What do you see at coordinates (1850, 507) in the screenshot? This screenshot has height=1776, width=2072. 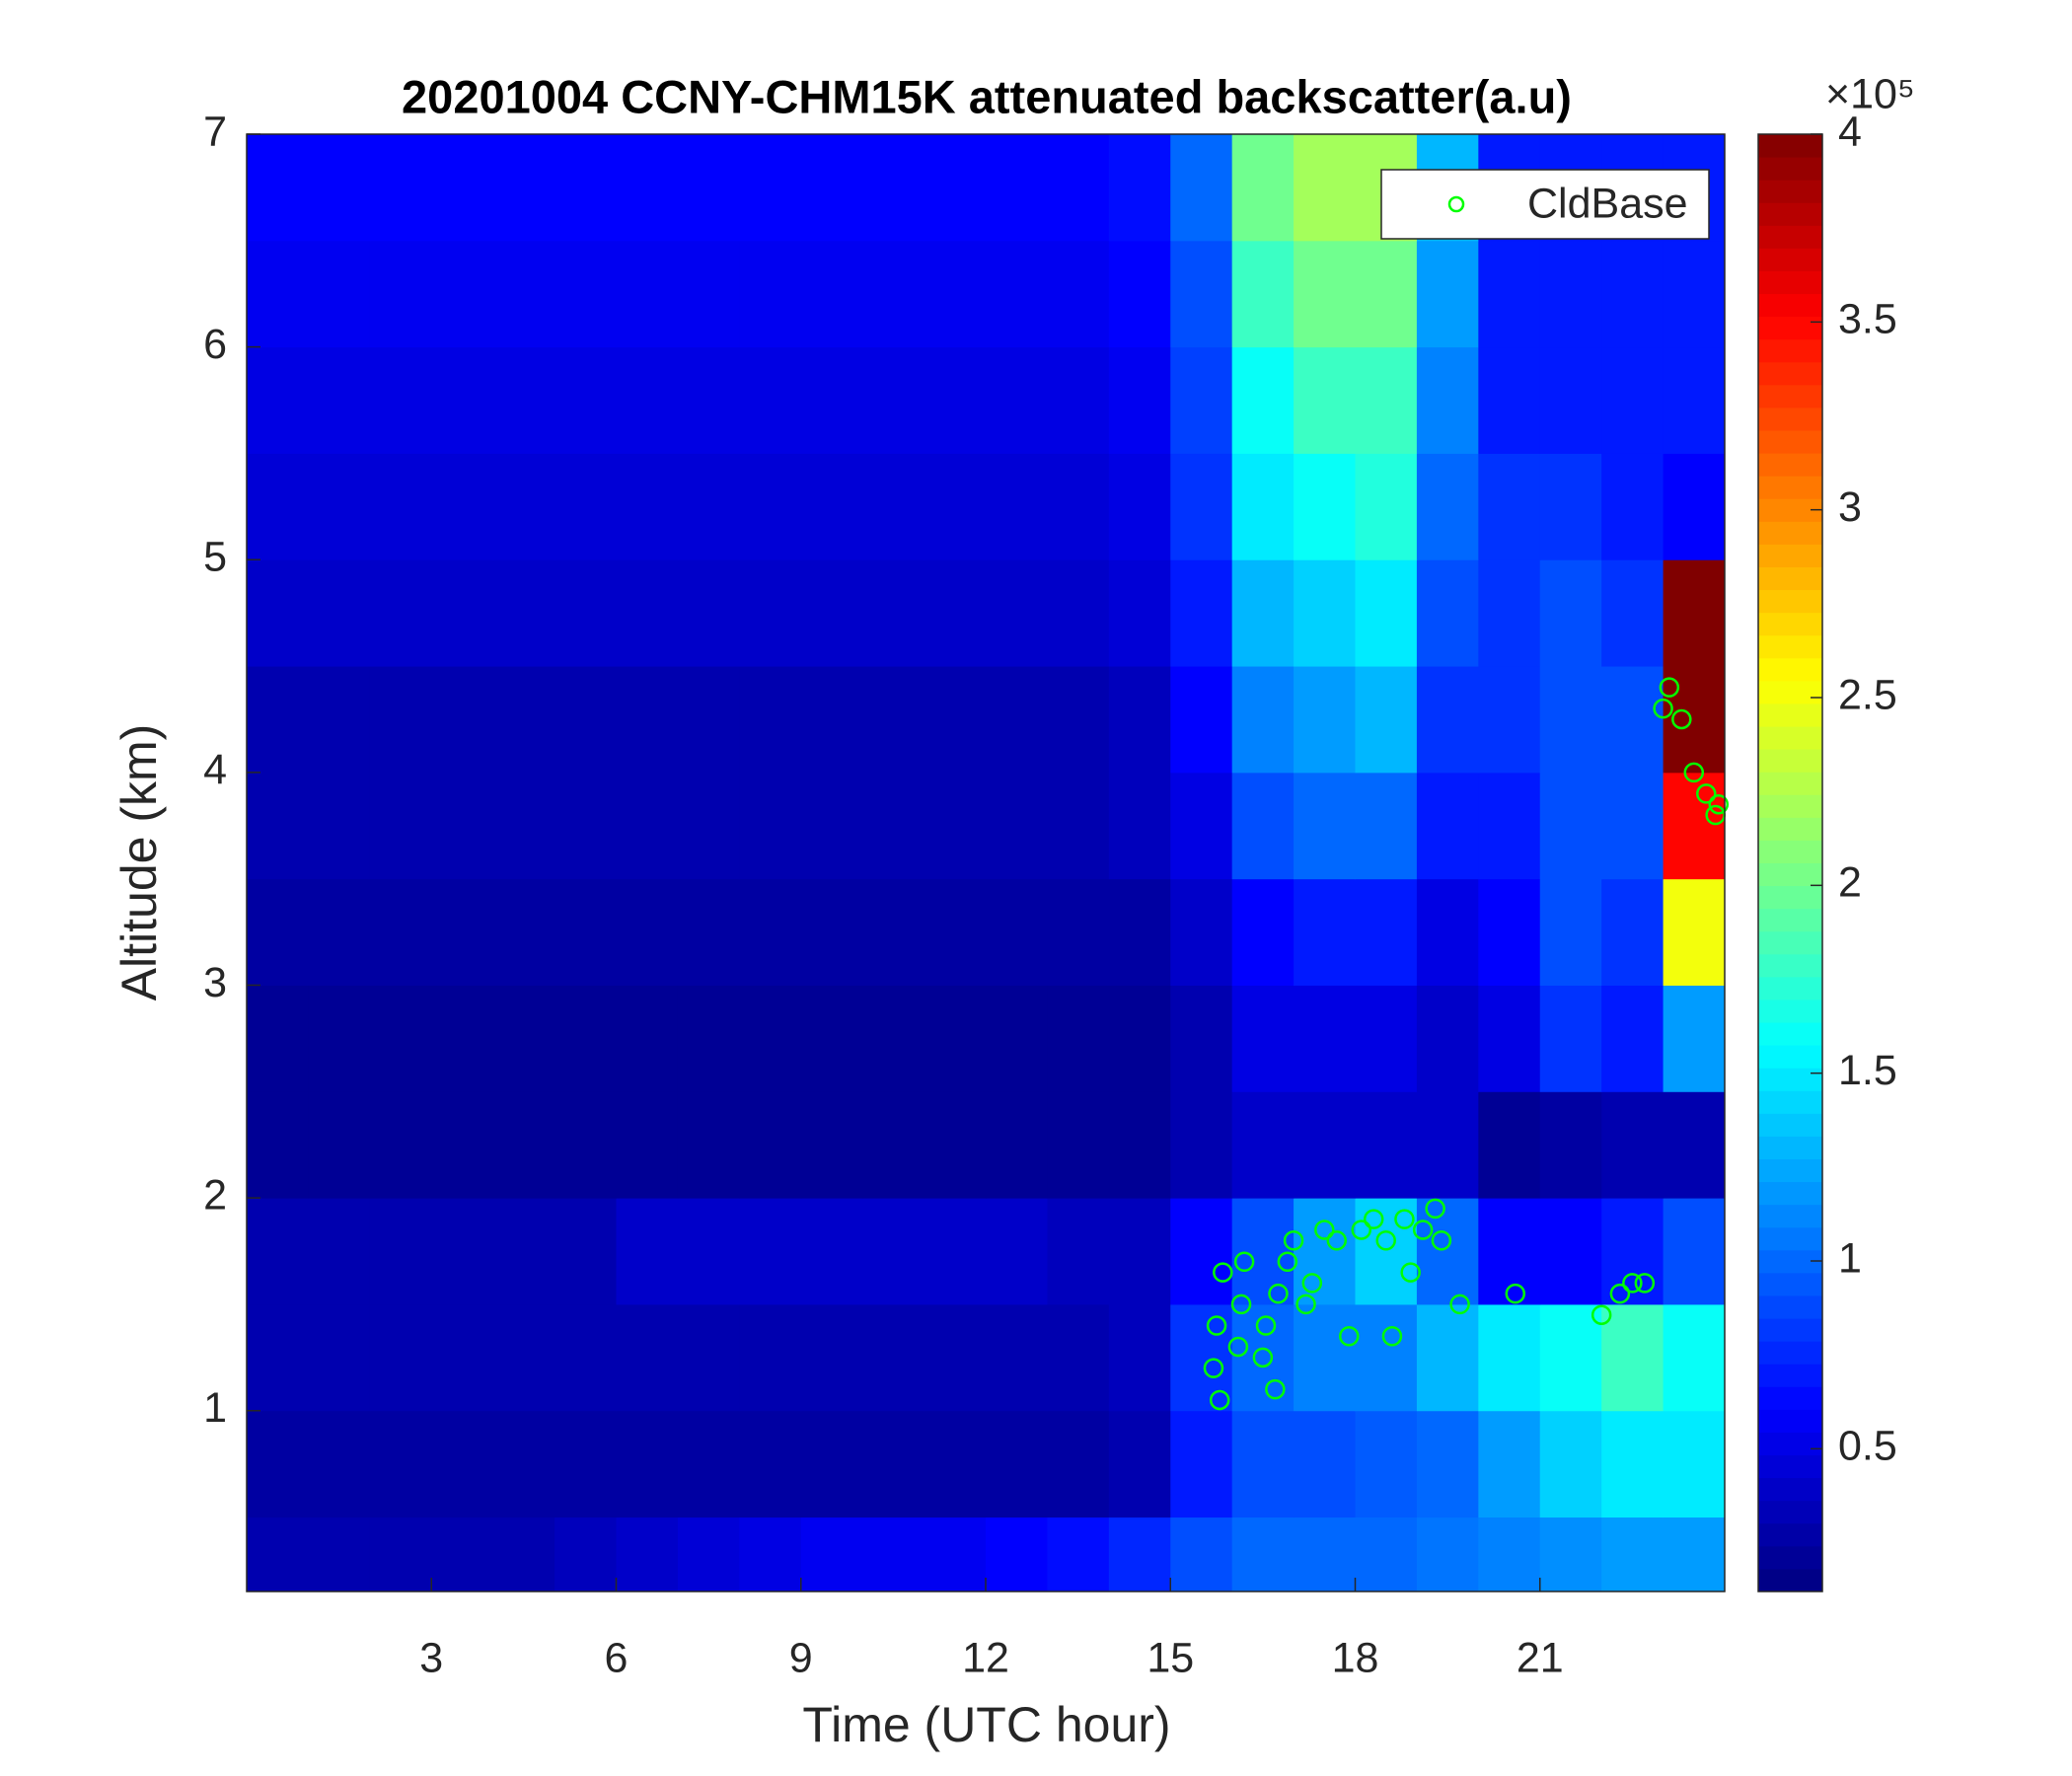 I see `colorbar-tick-label: 3` at bounding box center [1850, 507].